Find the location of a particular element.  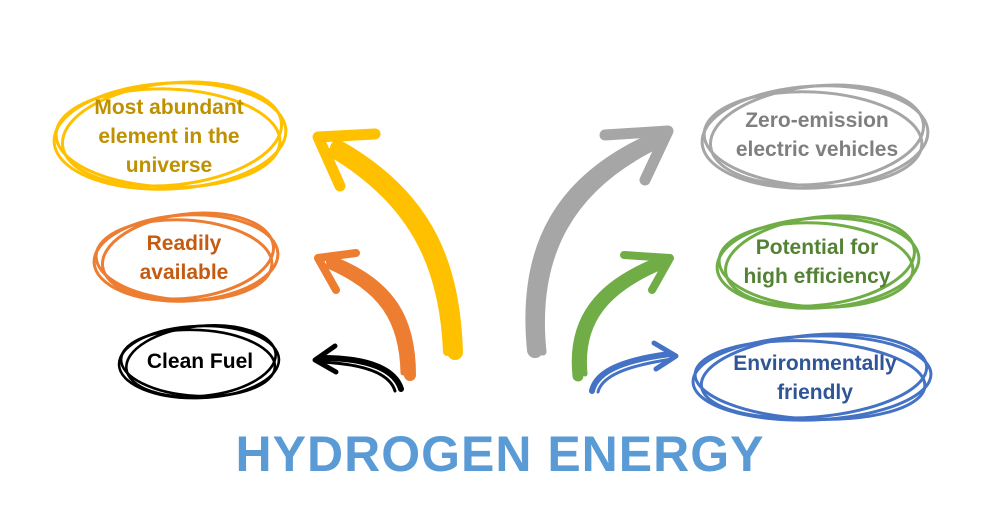

ellipse-clean-fuel is located at coordinates (199, 362).